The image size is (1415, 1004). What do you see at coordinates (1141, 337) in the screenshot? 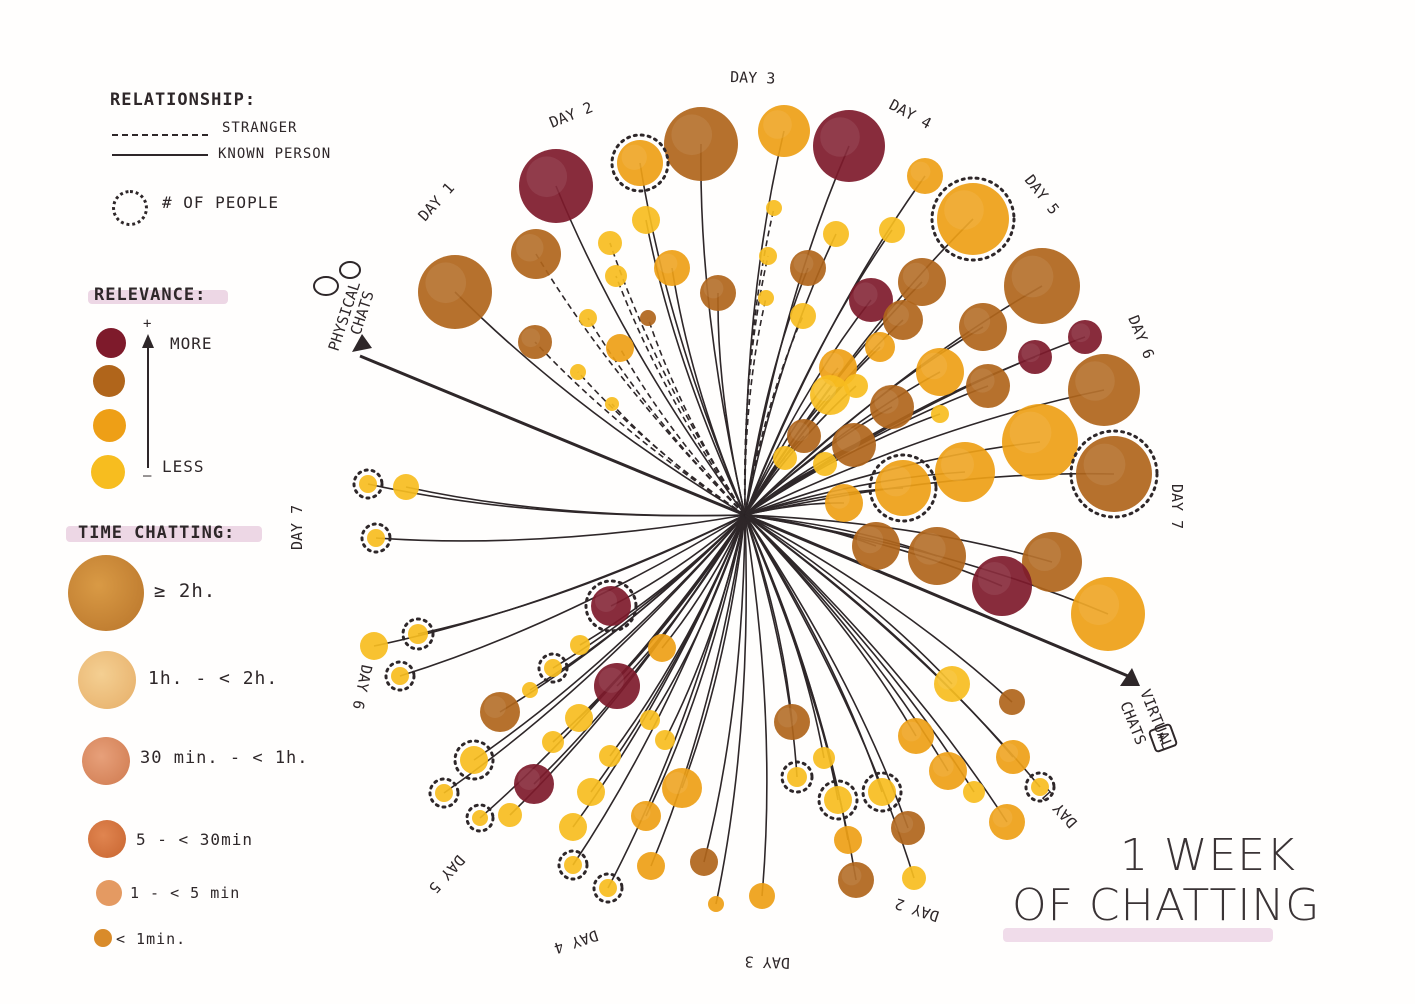
I see `physical-day-6-label: DAY 6` at bounding box center [1141, 337].